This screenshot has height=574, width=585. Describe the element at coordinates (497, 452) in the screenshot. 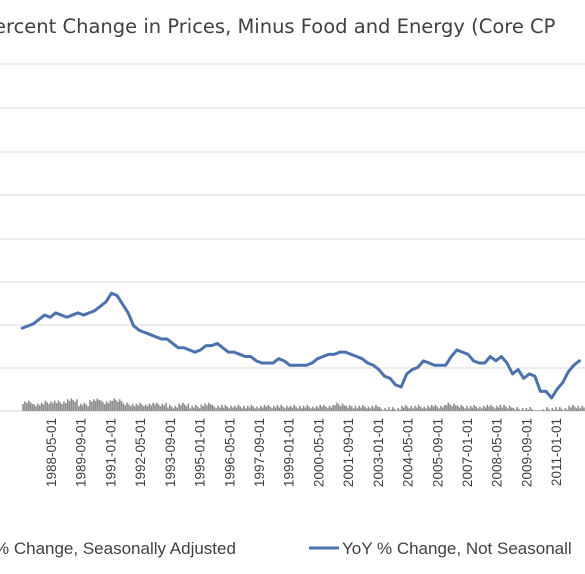

I see `x-tick-label: 2008-05-01` at that location.